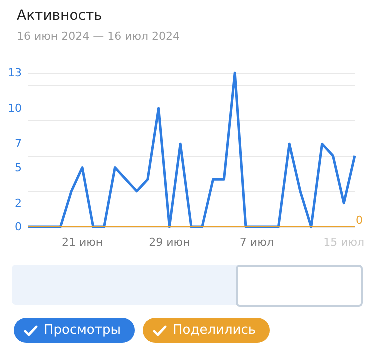  What do you see at coordinates (15, 109) in the screenshot?
I see `y-tick-label: 10` at bounding box center [15, 109].